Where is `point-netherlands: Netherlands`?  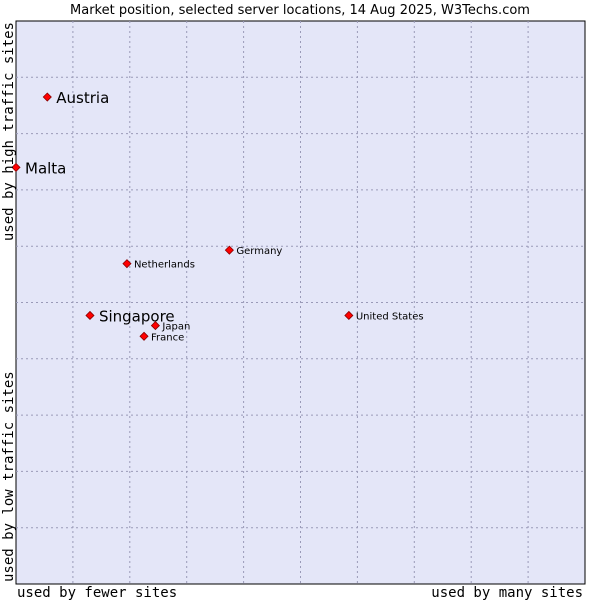 point-netherlands: Netherlands is located at coordinates (158, 265).